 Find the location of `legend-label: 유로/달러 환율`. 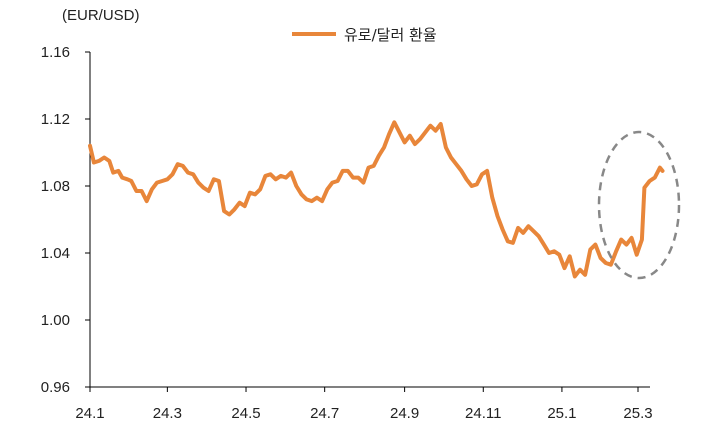

legend-label: 유로/달러 환율 is located at coordinates (390, 35).